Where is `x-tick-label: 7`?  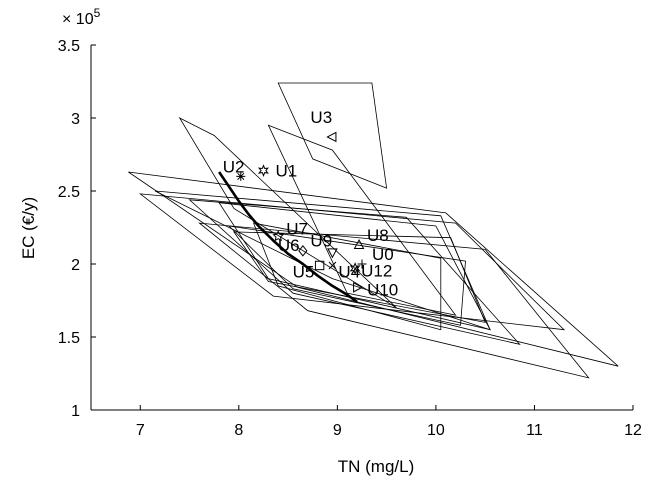
x-tick-label: 7 is located at coordinates (140, 430).